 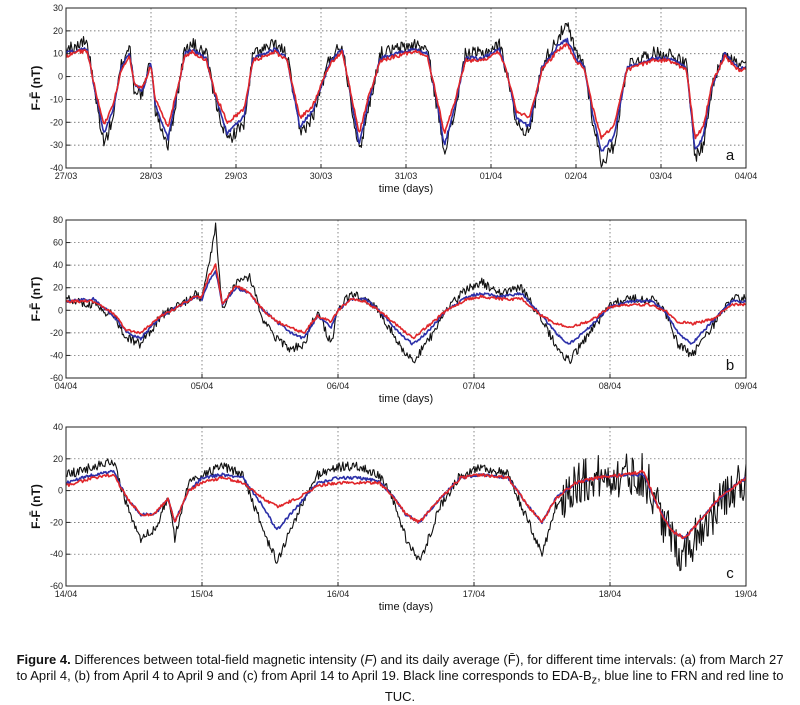 I want to click on caption-text-2: ) and its daily average (, so click(x=440, y=659).